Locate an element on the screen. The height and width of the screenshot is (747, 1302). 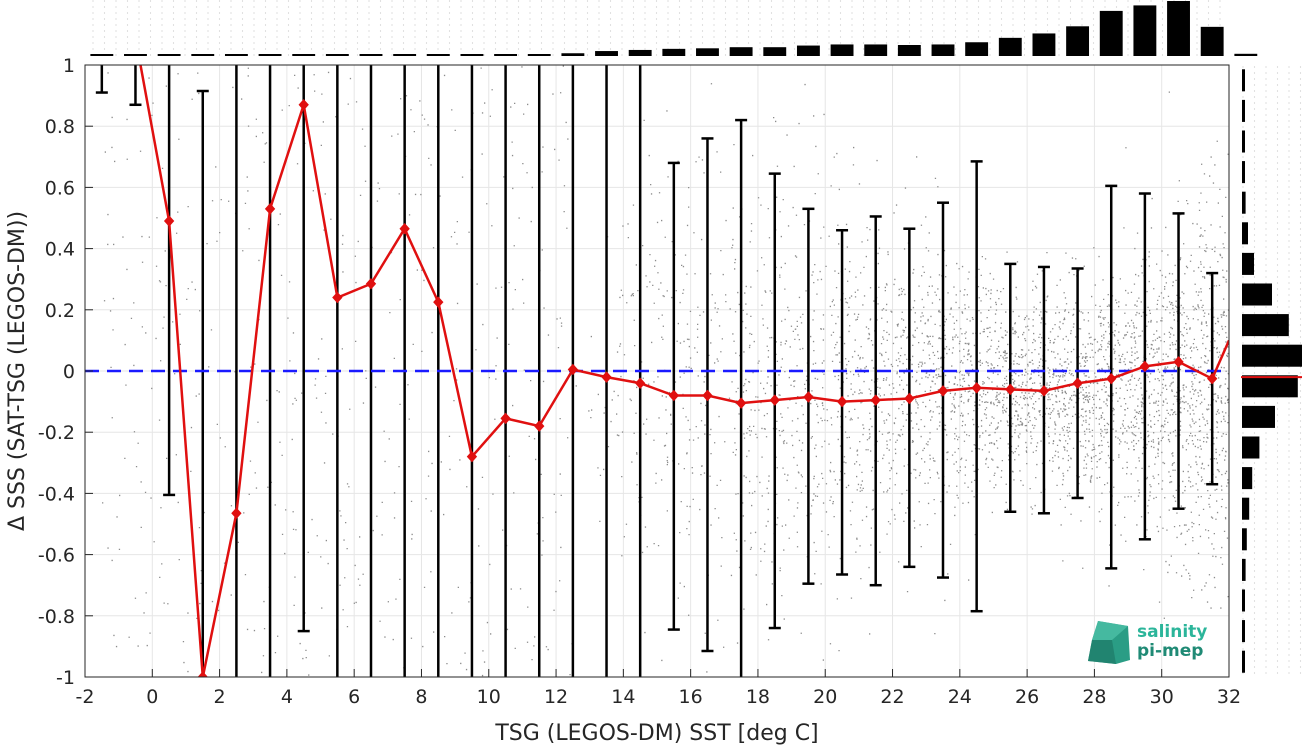
top-histogram is located at coordinates (671, 28).